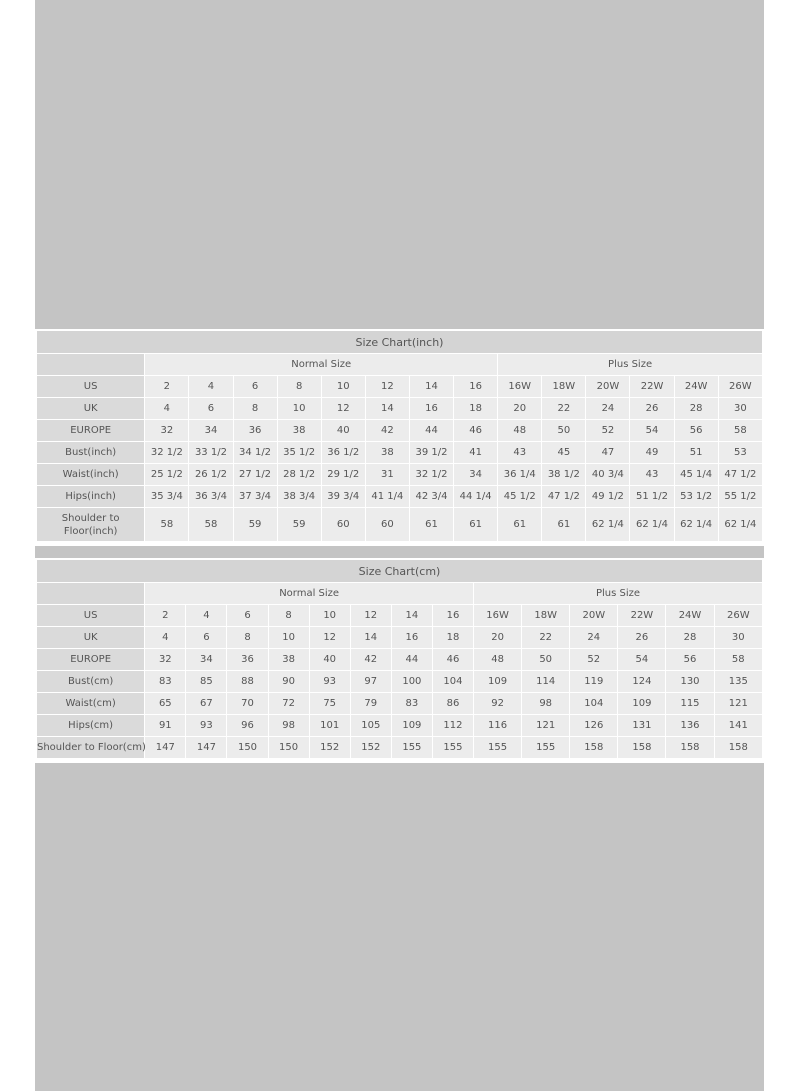 This screenshot has height=1091, width=800. Describe the element at coordinates (411, 681) in the screenshot. I see `table-cell: 100` at that location.